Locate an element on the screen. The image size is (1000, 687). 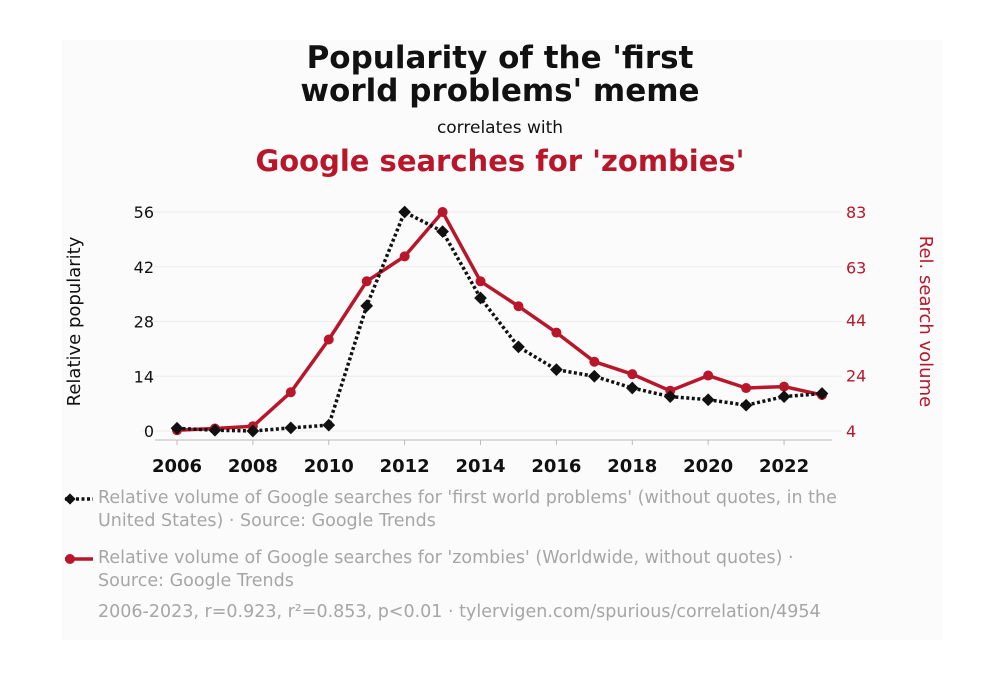
y-axis-title-left: Relative popularity is located at coordinates (74, 321).